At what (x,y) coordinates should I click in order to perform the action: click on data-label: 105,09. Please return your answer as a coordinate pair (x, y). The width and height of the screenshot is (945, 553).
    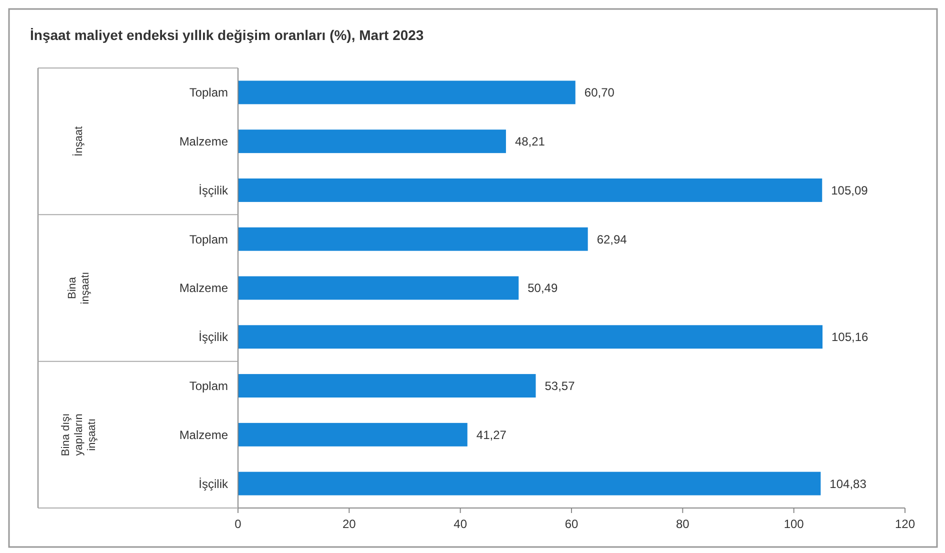
    Looking at the image, I should click on (849, 190).